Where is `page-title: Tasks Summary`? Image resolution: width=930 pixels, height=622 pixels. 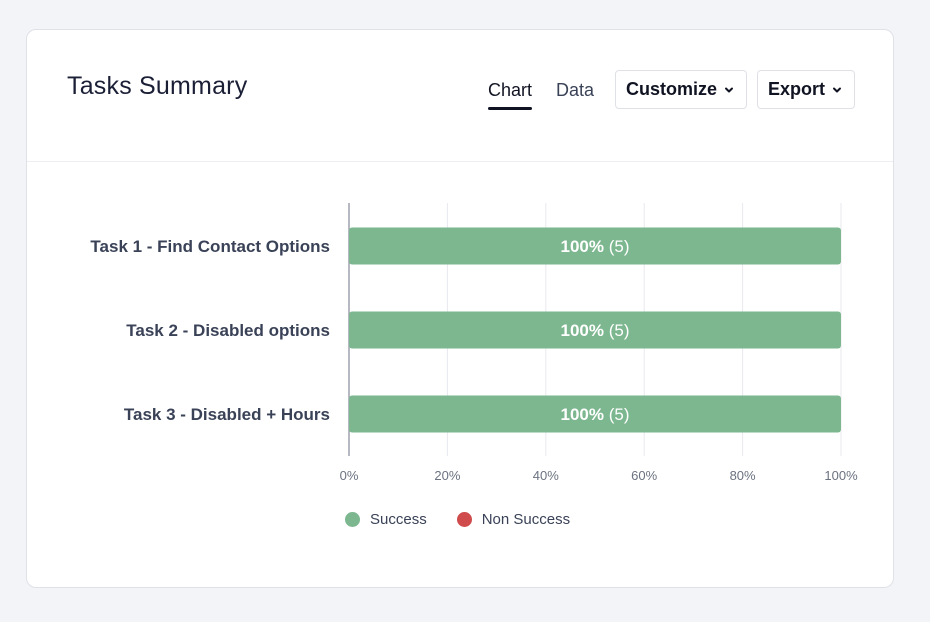 page-title: Tasks Summary is located at coordinates (157, 86).